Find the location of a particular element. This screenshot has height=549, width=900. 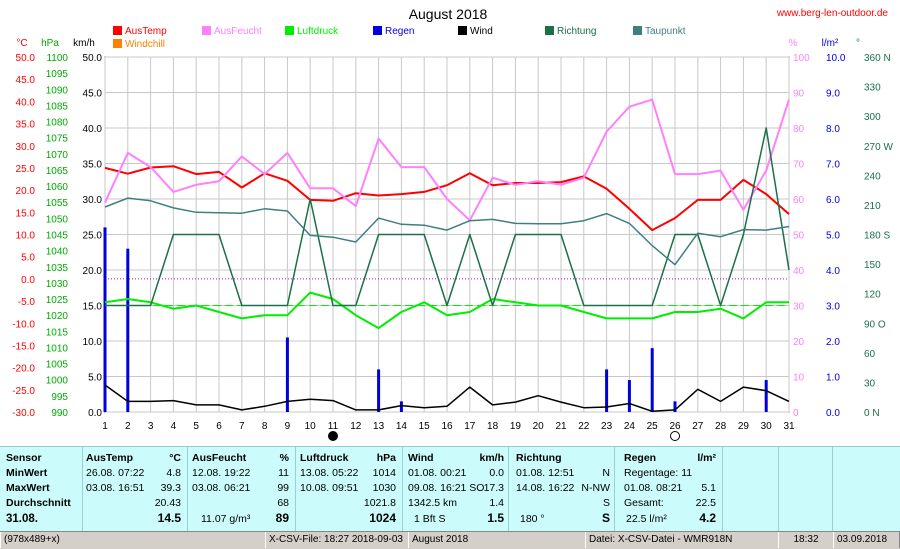

hum-absolute: 11.07 g/m³ is located at coordinates (226, 519).